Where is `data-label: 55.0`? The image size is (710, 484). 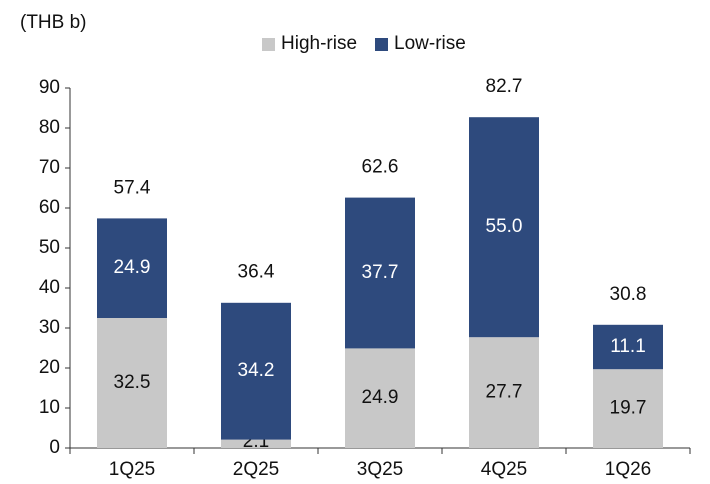 data-label: 55.0 is located at coordinates (504, 226).